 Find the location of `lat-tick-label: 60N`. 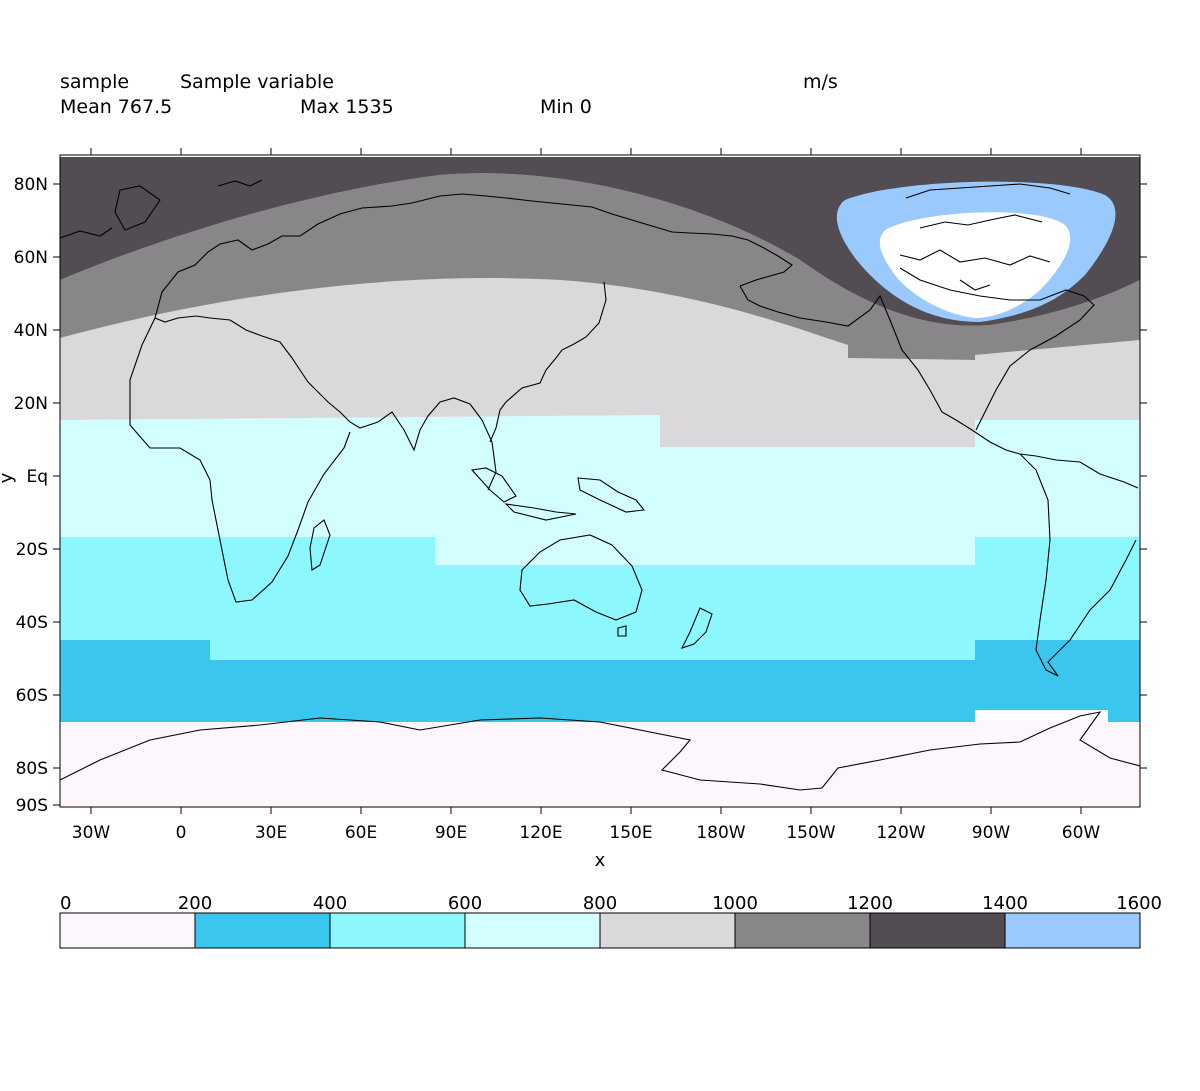

lat-tick-label: 60N is located at coordinates (31, 258).